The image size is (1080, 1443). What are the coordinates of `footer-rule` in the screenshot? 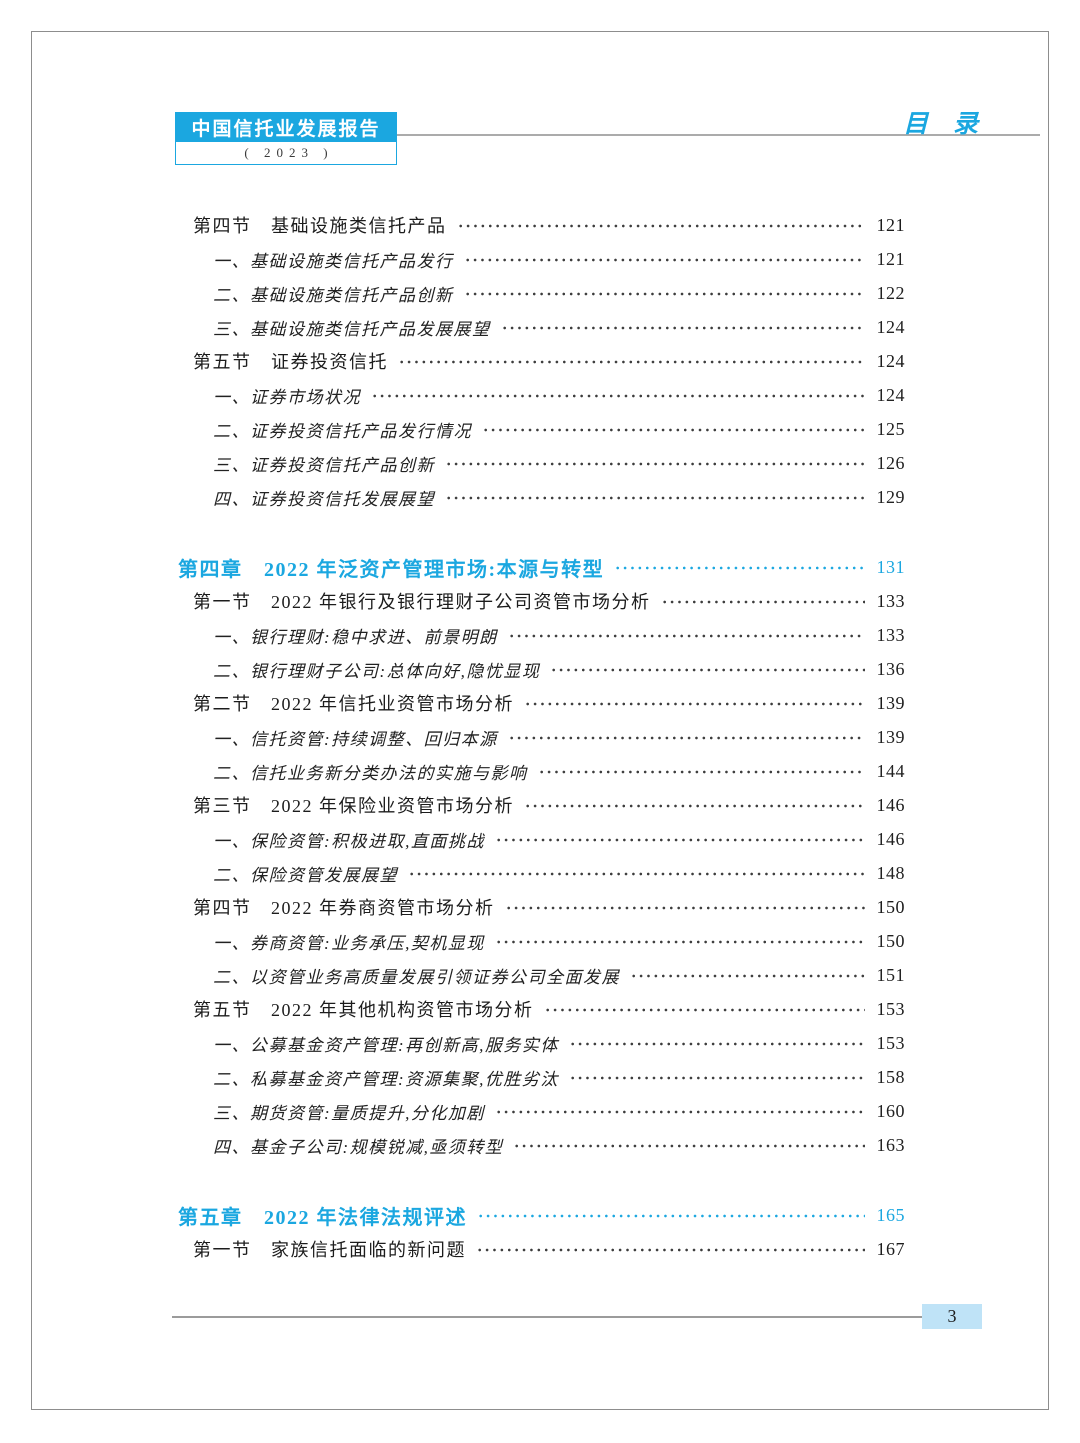 It's located at (547, 1317).